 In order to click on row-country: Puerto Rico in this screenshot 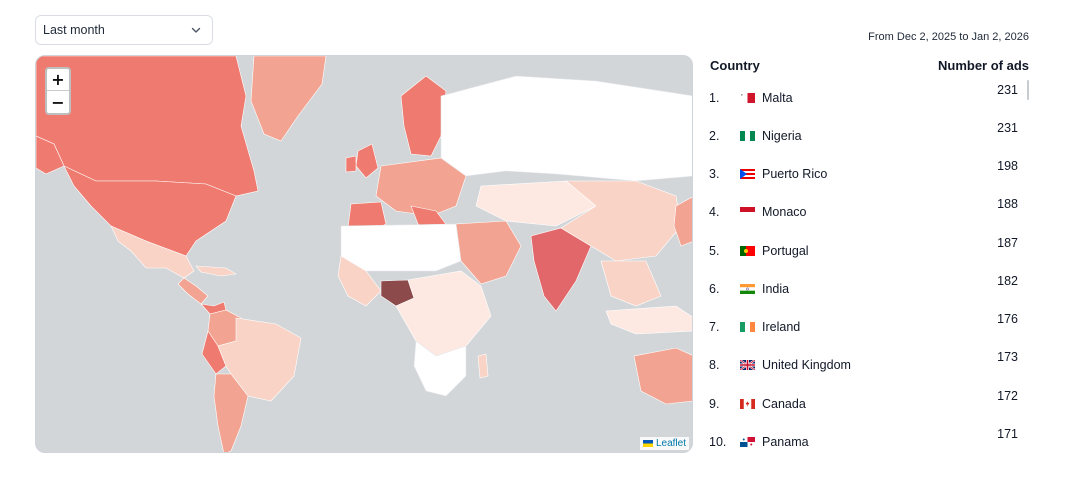, I will do `click(795, 174)`.